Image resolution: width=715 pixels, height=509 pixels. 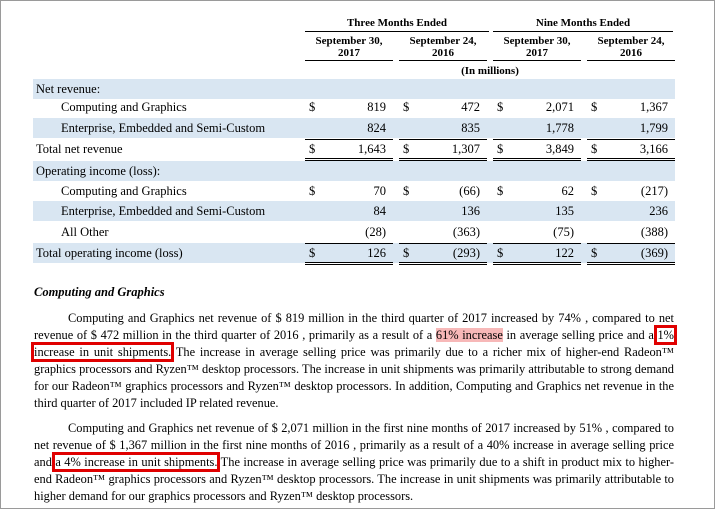 What do you see at coordinates (375, 232) in the screenshot?
I see `table-cell: (28)` at bounding box center [375, 232].